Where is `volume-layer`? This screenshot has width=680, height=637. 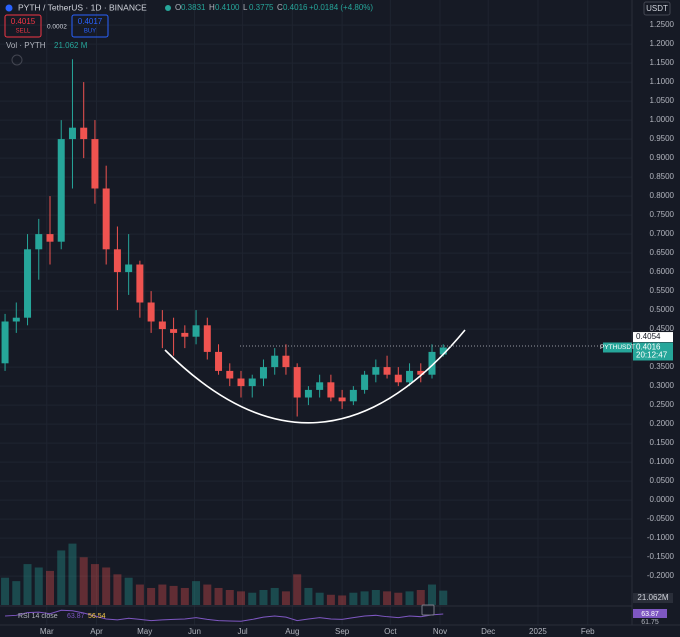 volume-layer is located at coordinates (224, 574).